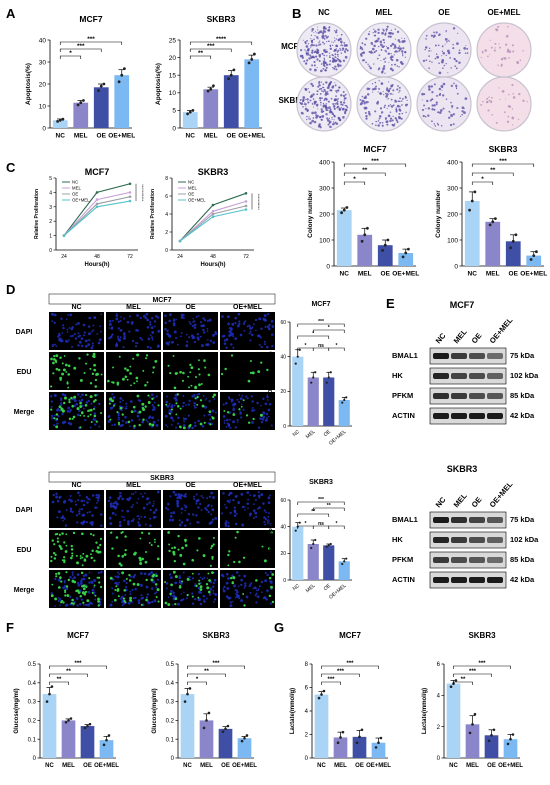 The height and width of the screenshot is (785, 550). Describe the element at coordinates (375, 161) in the screenshot. I see `significance-label: ***` at that location.